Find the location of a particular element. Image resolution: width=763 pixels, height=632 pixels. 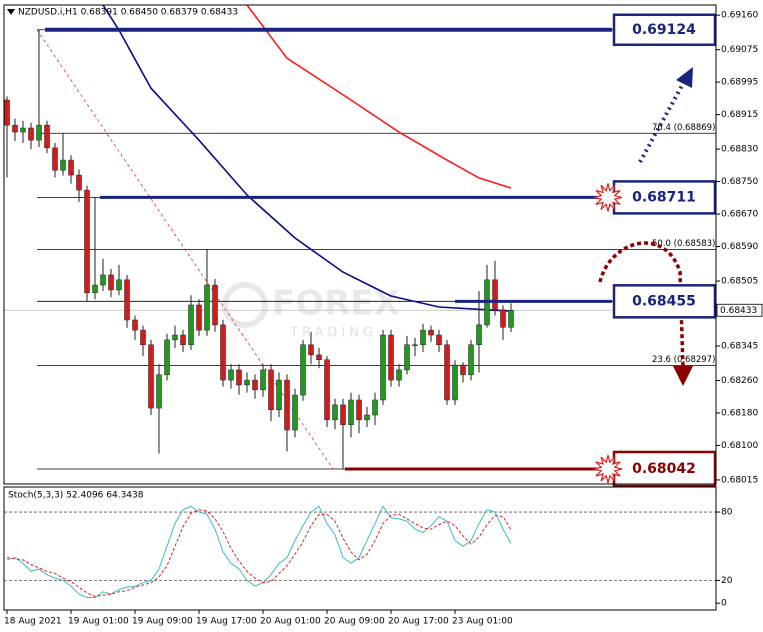

watermark: FOREX is located at coordinates (336, 304).